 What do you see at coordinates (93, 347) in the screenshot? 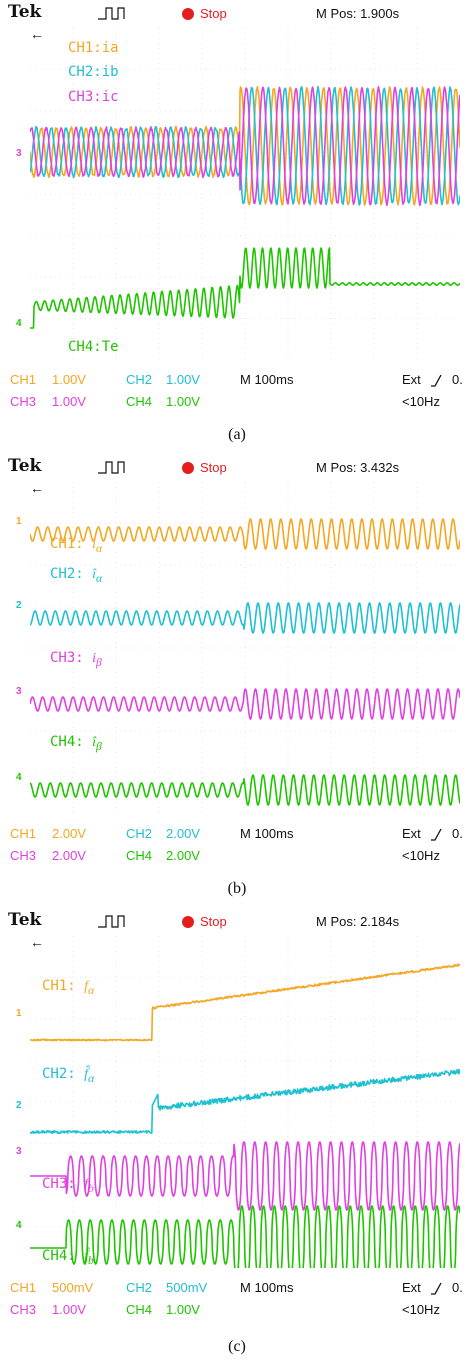
I see `ch4-label: CH4:Te` at bounding box center [93, 347].